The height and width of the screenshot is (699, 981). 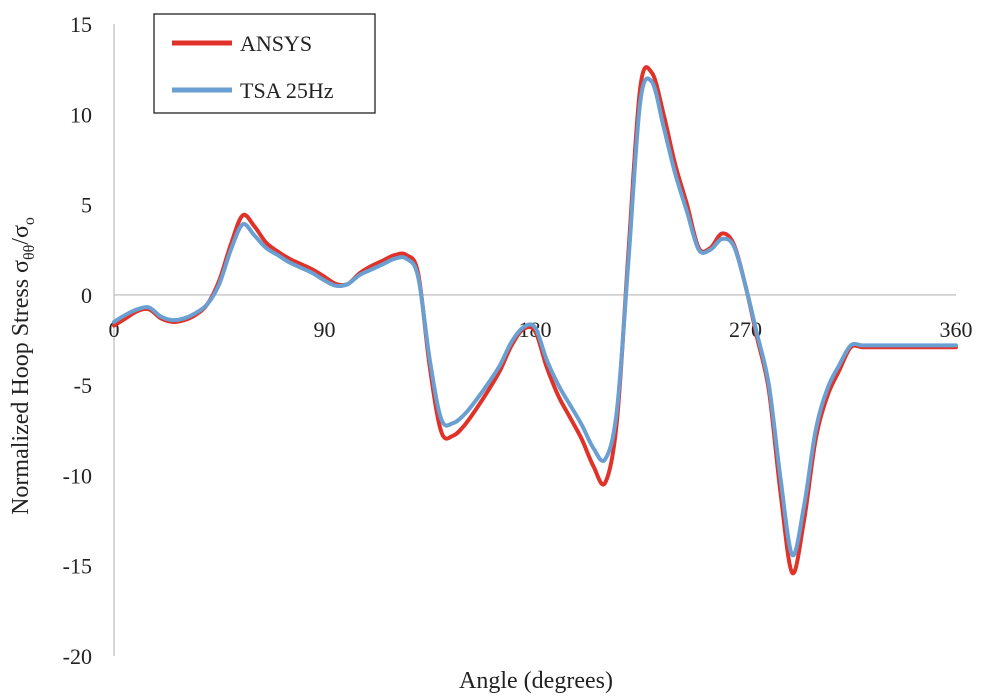 What do you see at coordinates (29, 252) in the screenshot?
I see `y-axis-title-sub1: θθ` at bounding box center [29, 252].